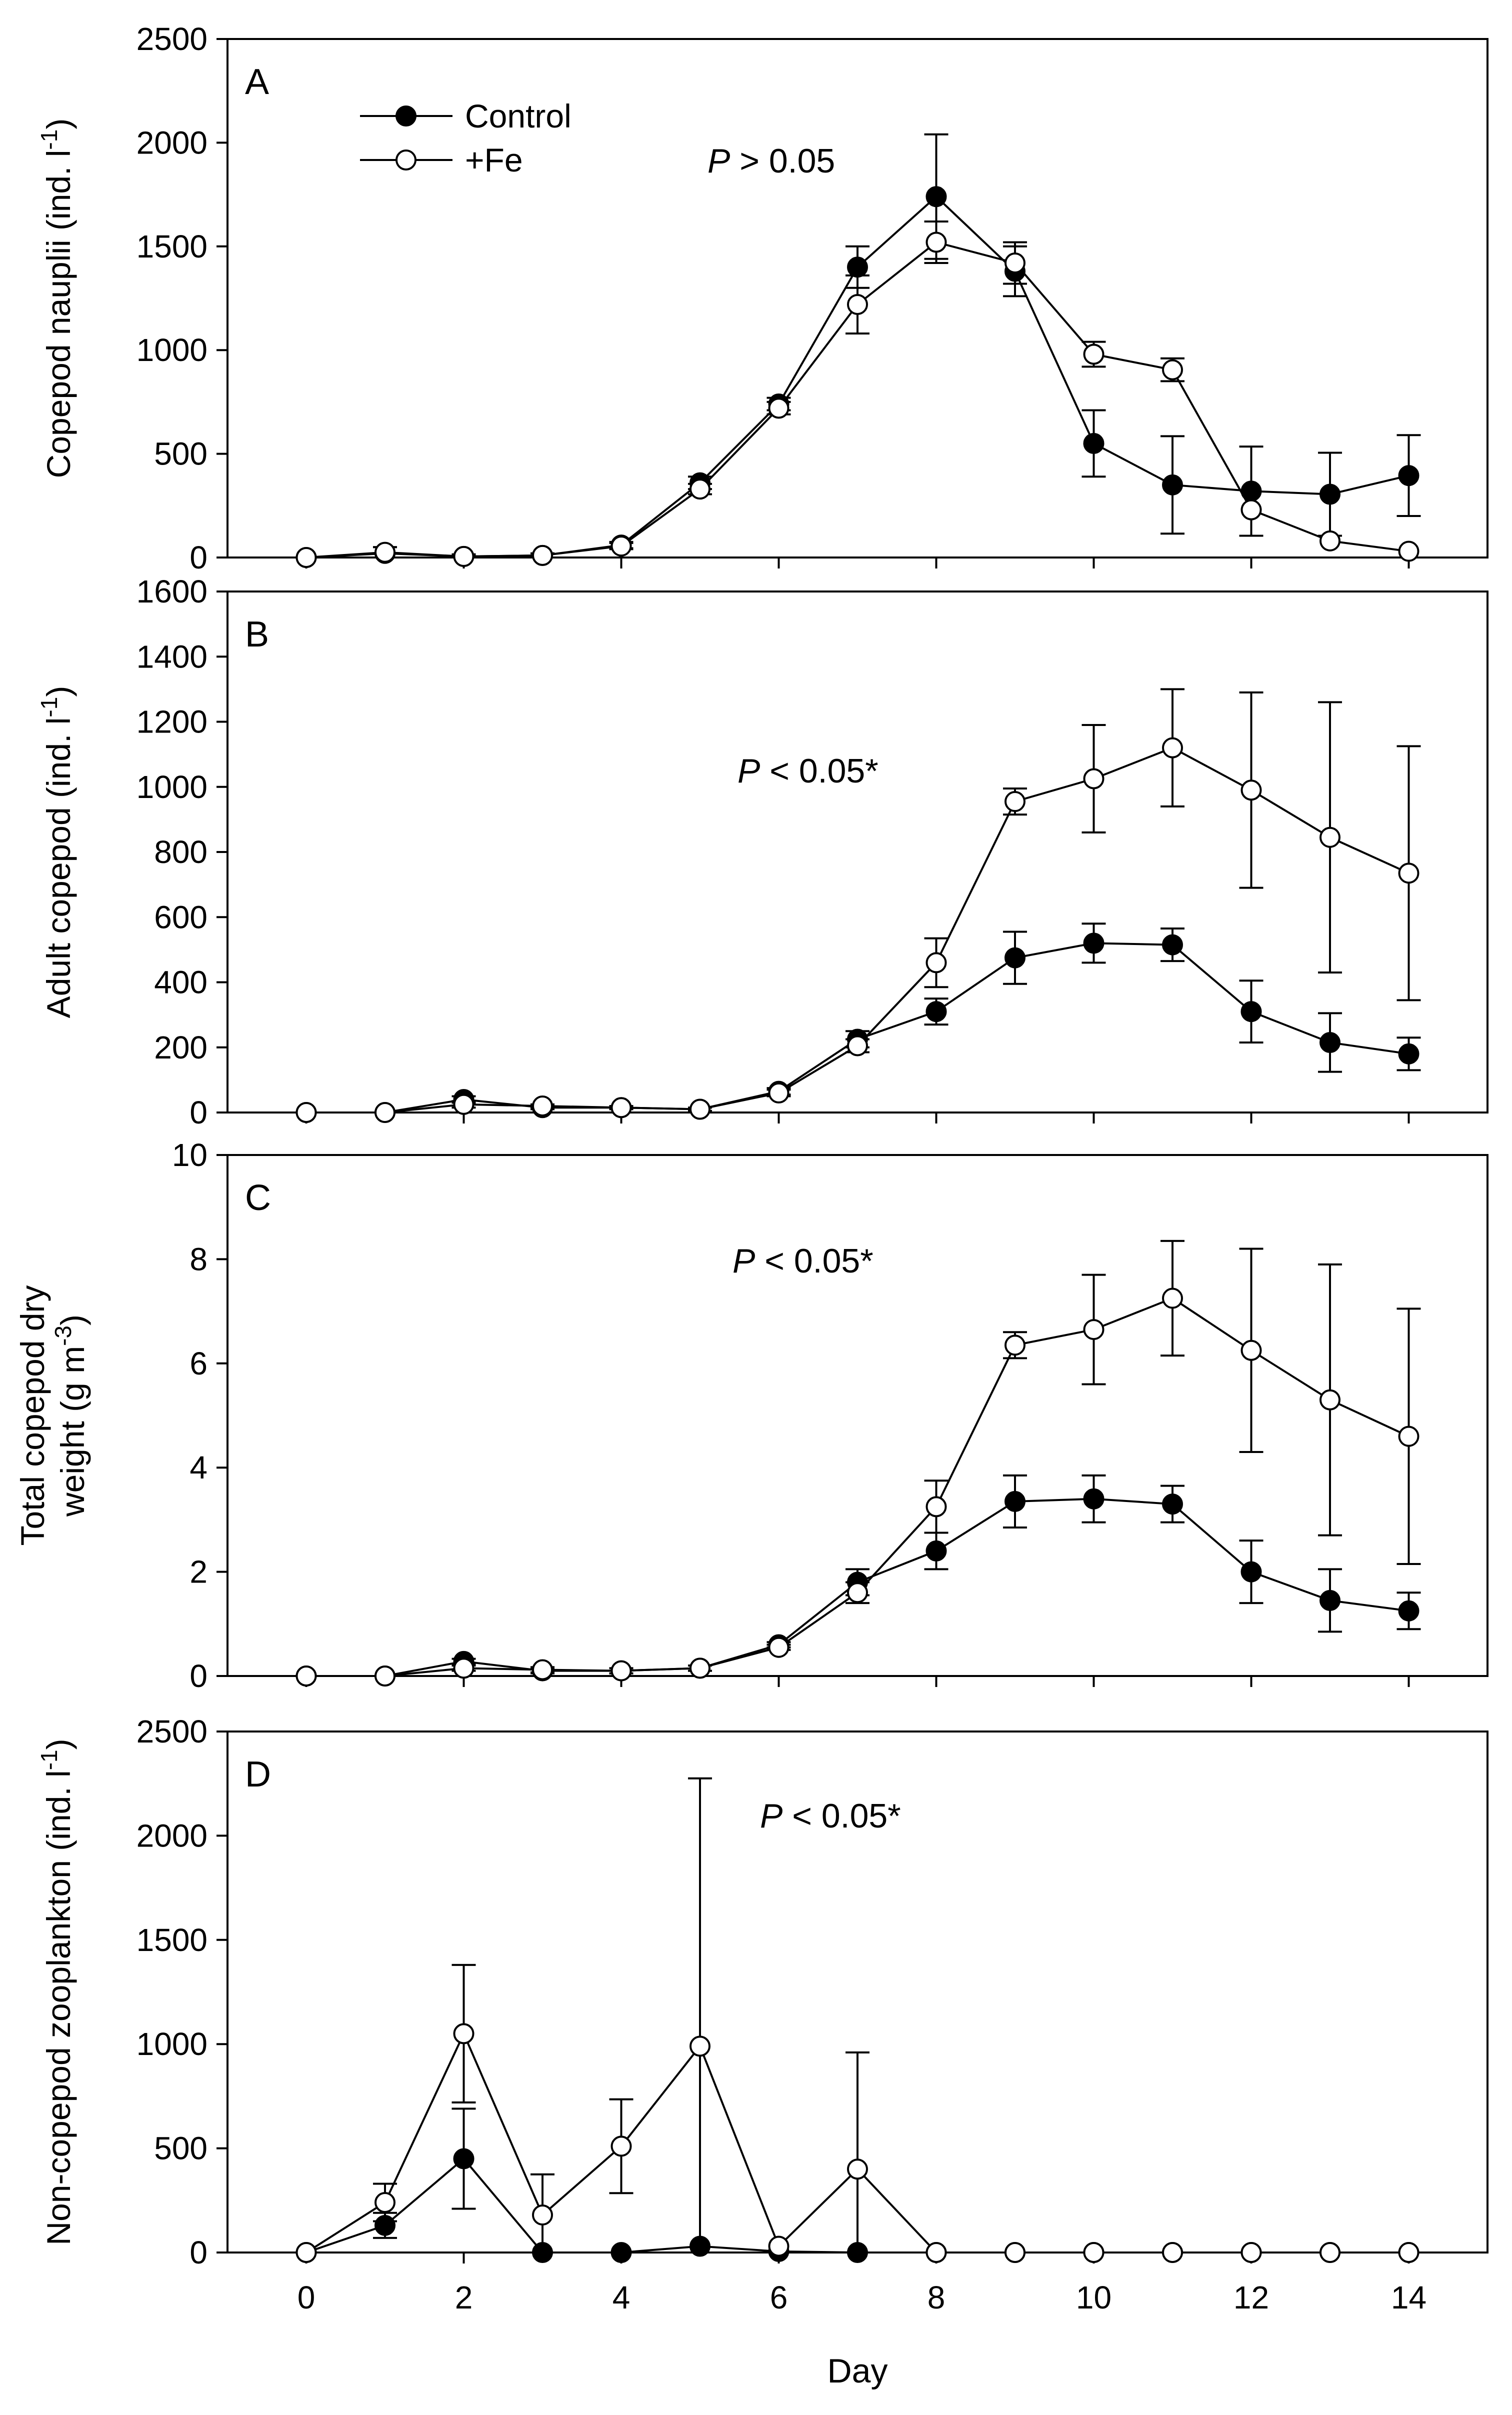 This screenshot has height=2415, width=1512. I want to click on y-axis-label: Adult copepod (ind. l-1), so click(56, 852).